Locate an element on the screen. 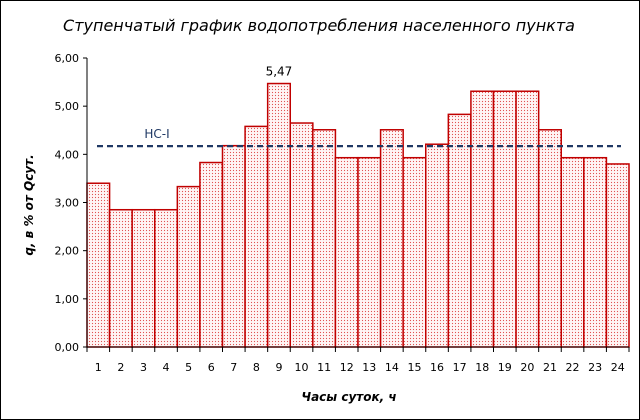  x-tick-label: 15 is located at coordinates (414, 367).